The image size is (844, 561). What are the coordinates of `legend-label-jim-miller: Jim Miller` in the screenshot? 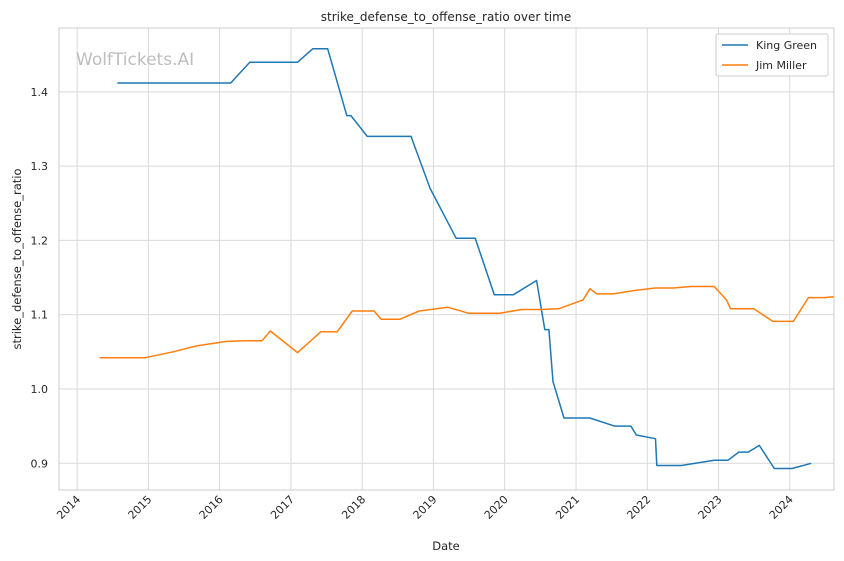 It's located at (781, 65).